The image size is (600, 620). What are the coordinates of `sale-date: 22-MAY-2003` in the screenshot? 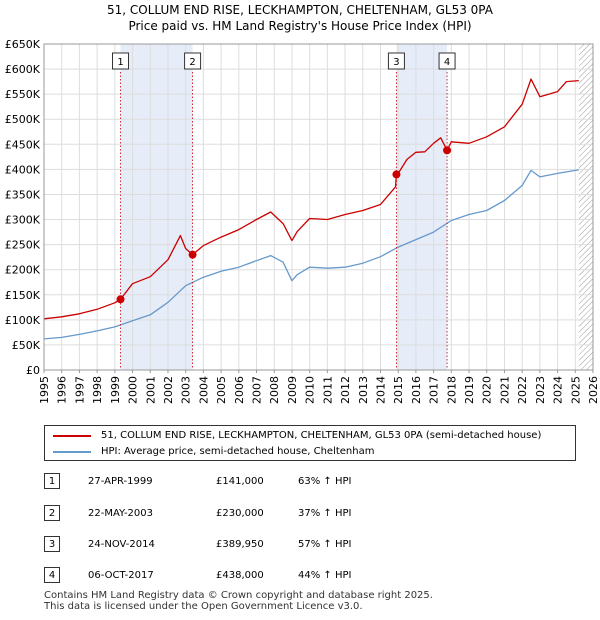 It's located at (121, 513).